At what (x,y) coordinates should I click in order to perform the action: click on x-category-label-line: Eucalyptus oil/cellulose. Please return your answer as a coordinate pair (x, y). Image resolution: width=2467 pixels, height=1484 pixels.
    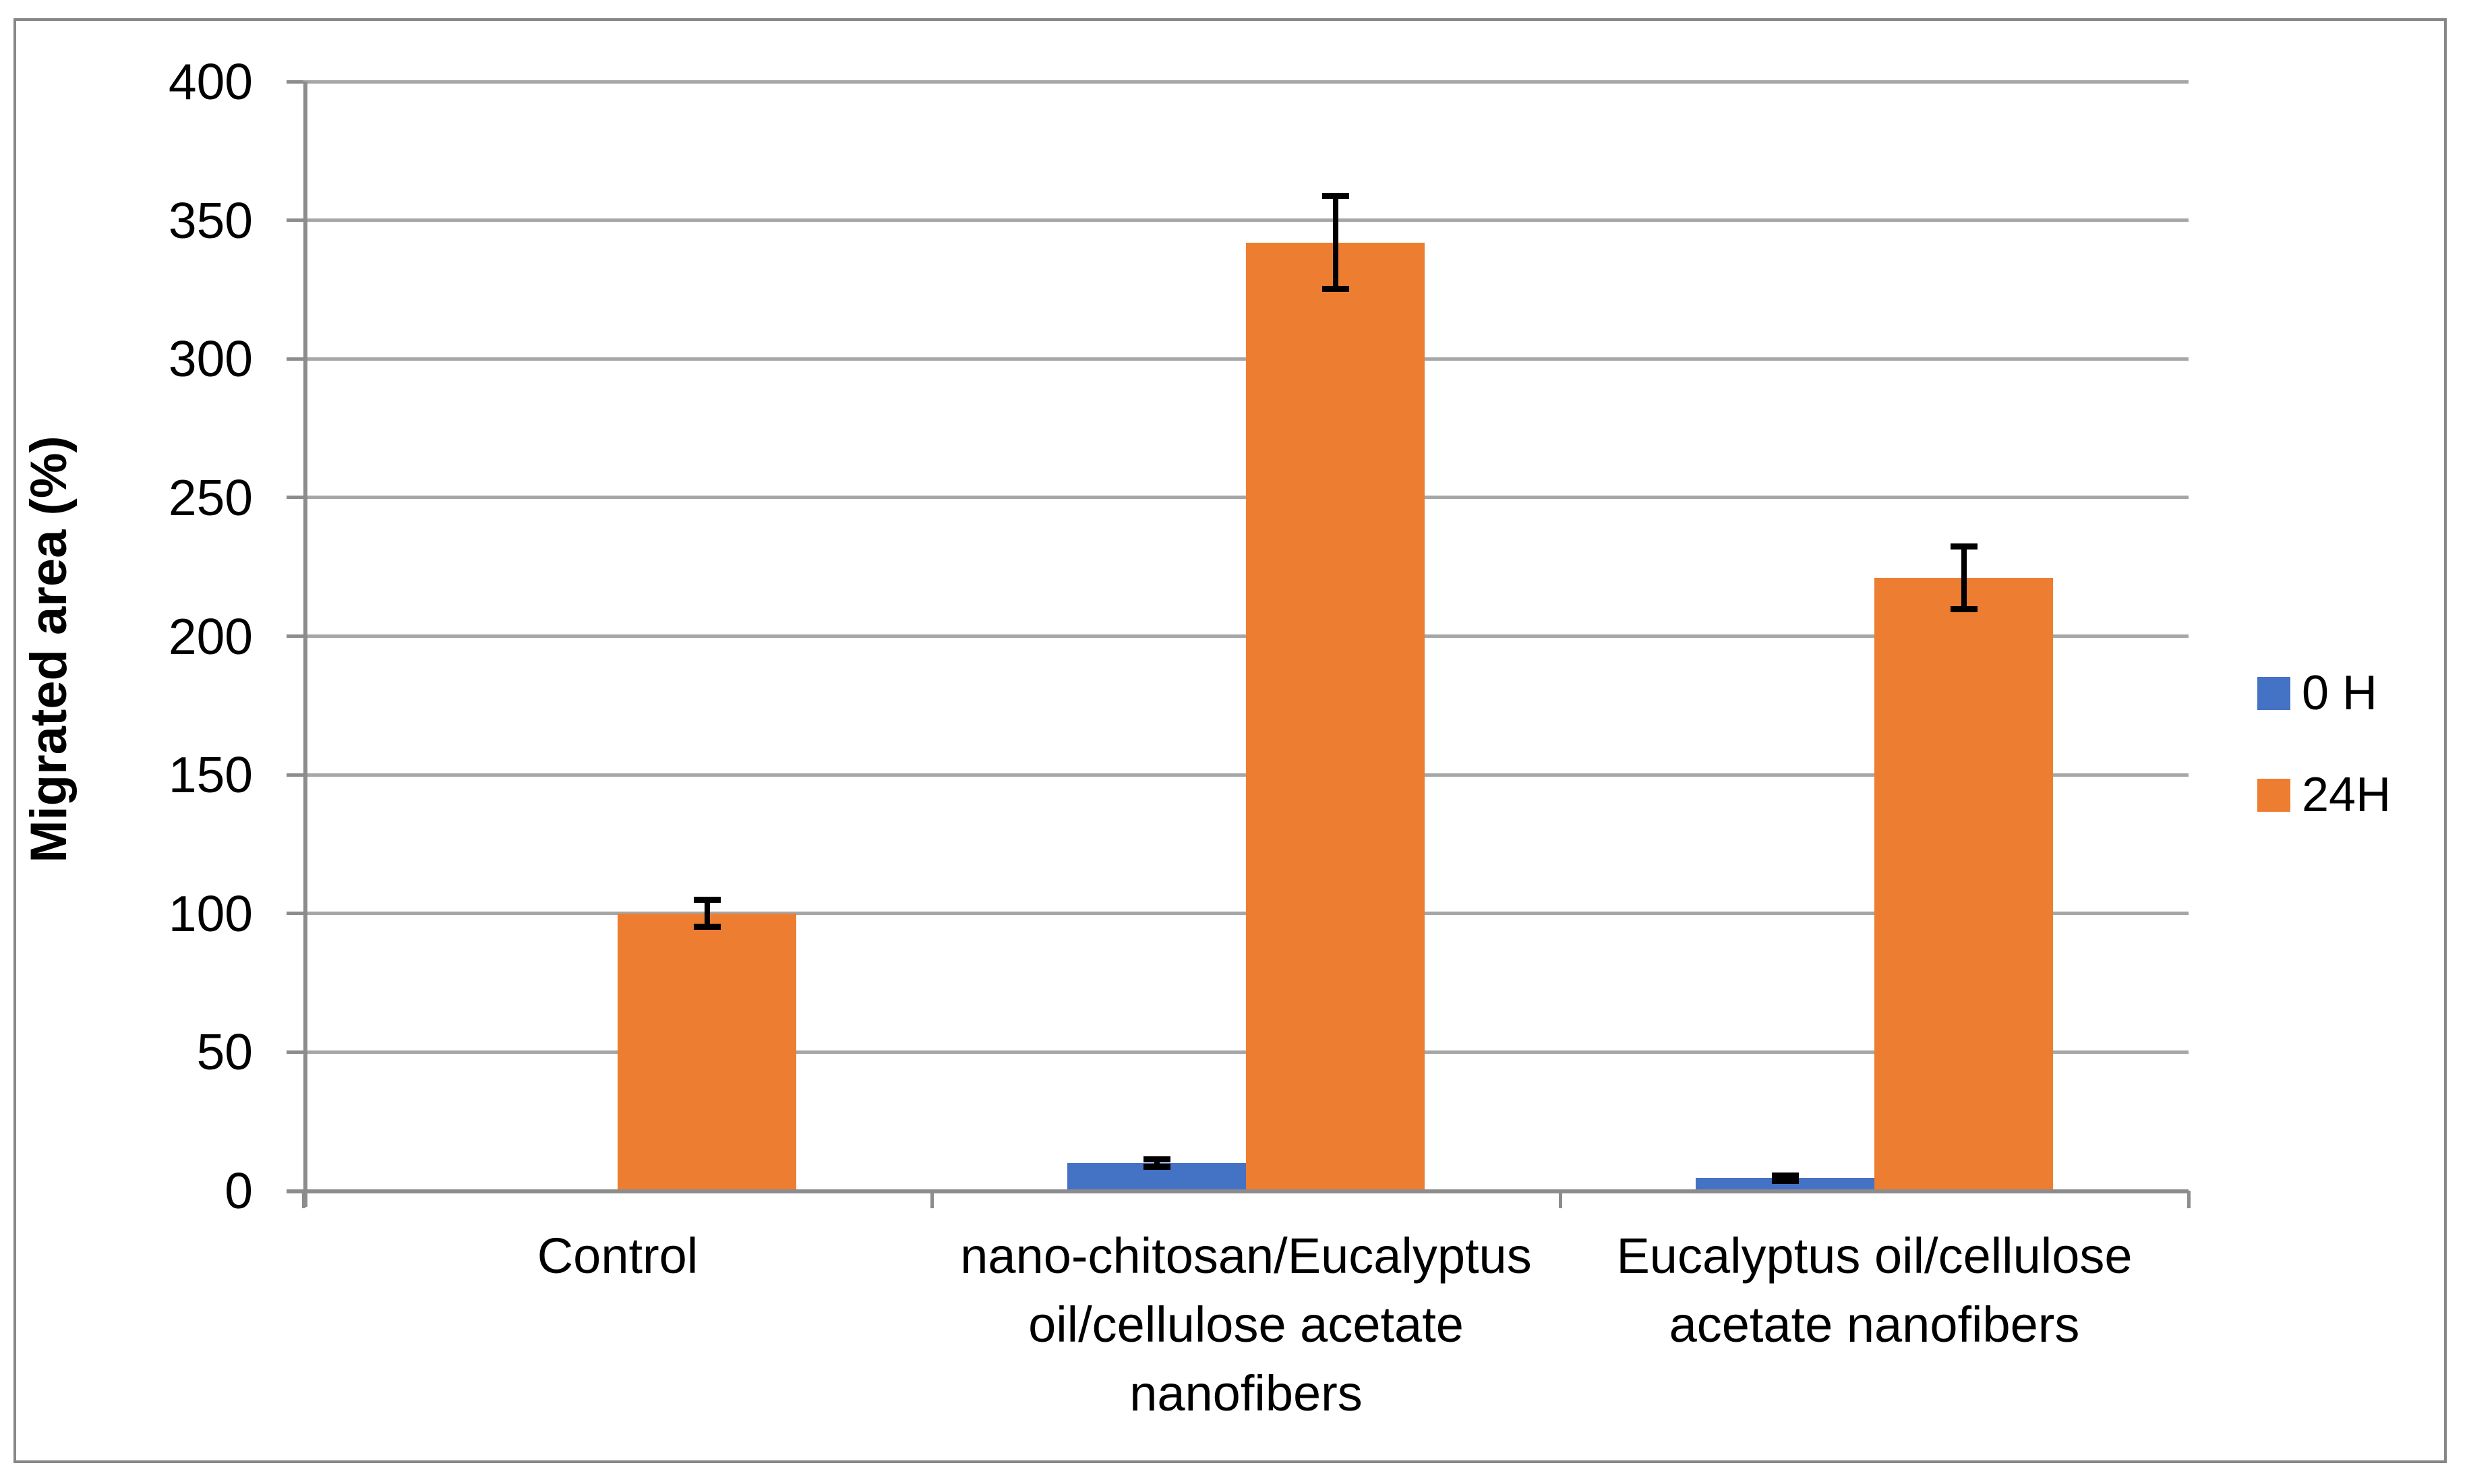
    Looking at the image, I should click on (1874, 1256).